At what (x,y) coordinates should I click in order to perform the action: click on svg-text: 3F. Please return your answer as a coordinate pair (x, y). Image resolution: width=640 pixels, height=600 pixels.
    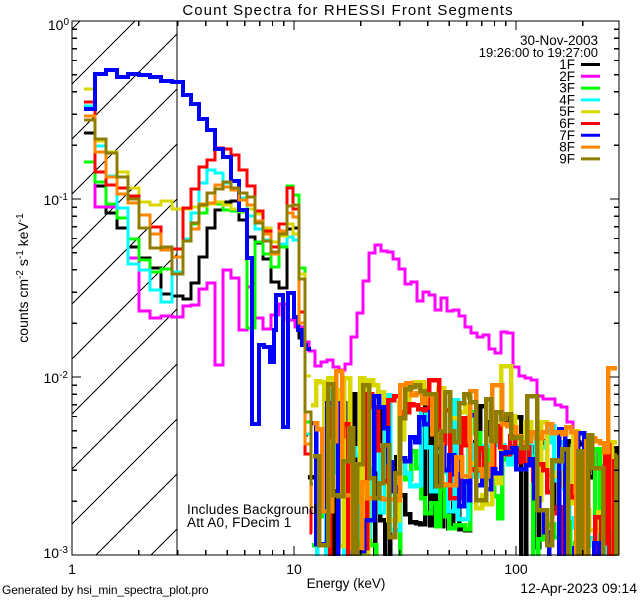
    Looking at the image, I should click on (567, 88).